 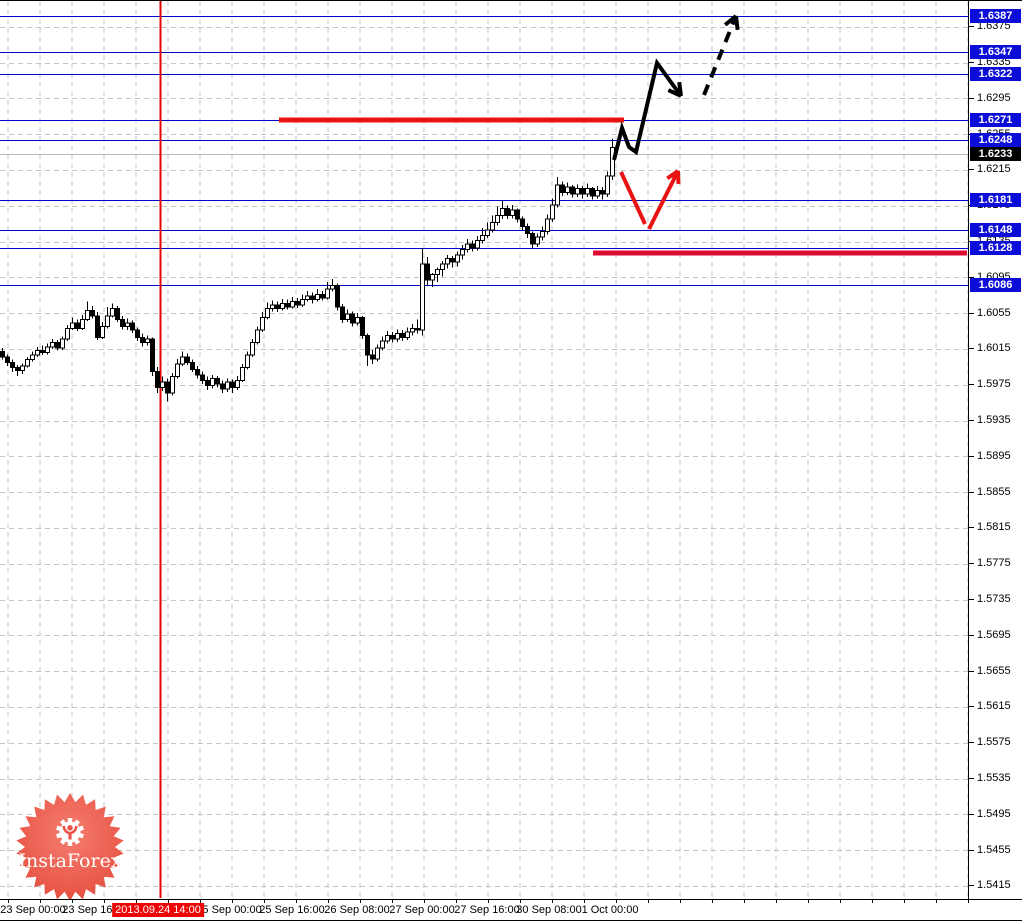 What do you see at coordinates (994, 455) in the screenshot?
I see `price-tick-label: 1.5895` at bounding box center [994, 455].